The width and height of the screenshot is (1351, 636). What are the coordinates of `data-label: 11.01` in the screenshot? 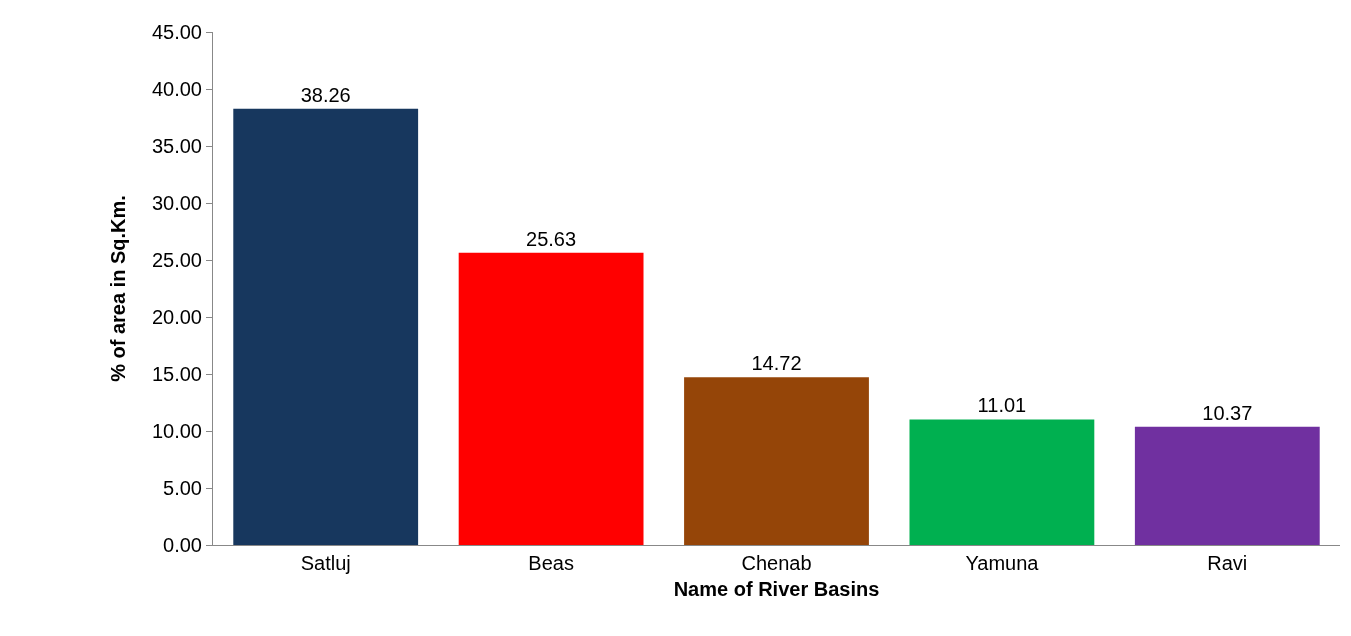 It's located at (1002, 405).